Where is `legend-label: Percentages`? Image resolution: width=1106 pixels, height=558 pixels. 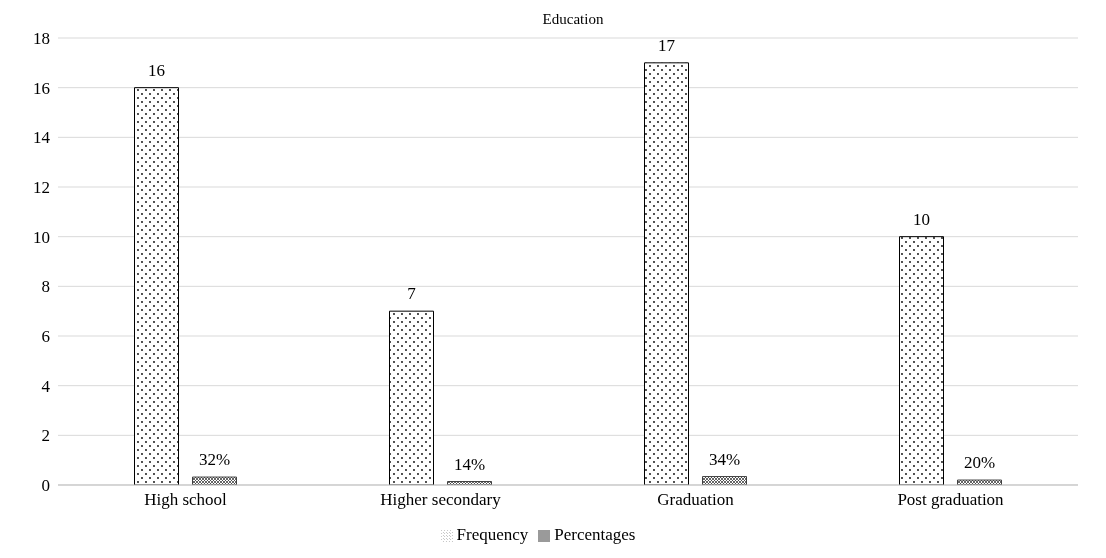 legend-label: Percentages is located at coordinates (595, 534).